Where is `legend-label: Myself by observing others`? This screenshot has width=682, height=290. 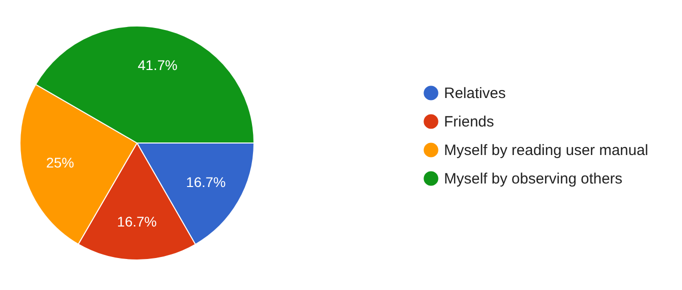
legend-label: Myself by observing others is located at coordinates (533, 179).